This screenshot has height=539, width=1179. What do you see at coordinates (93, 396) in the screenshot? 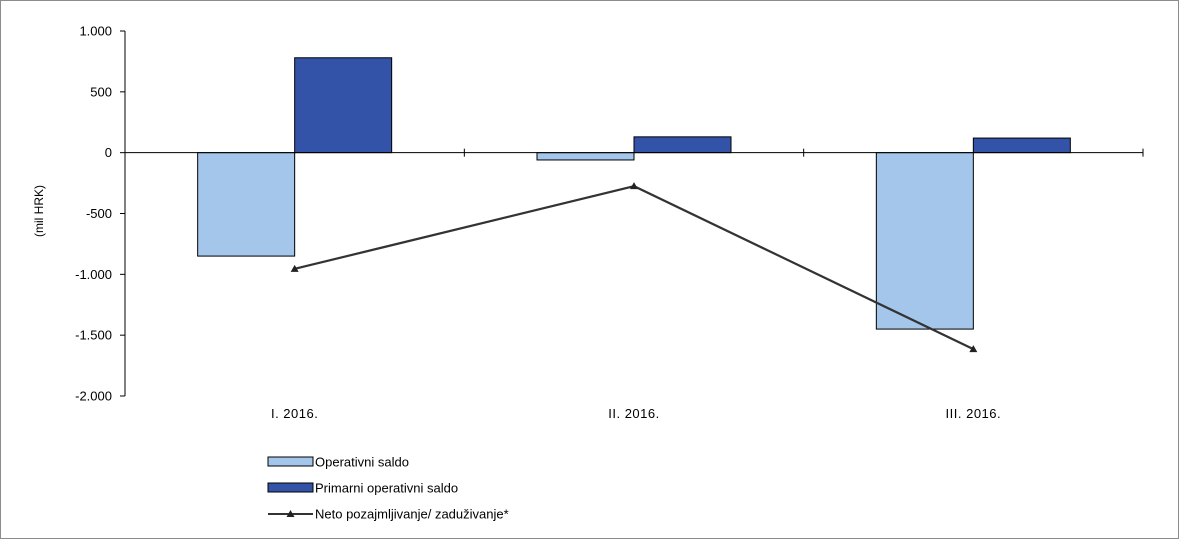
I see `y-tick-label: -2.000` at bounding box center [93, 396].